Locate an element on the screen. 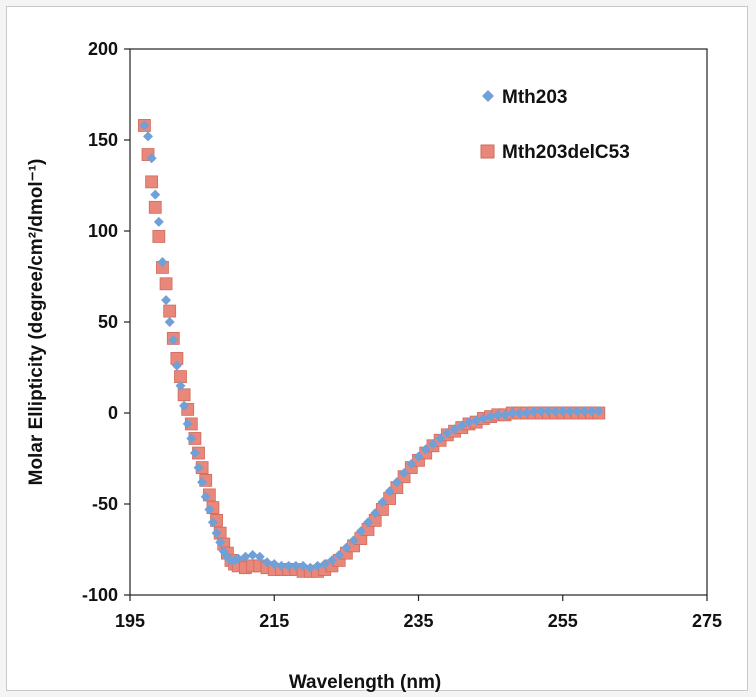  y-tick-label: 50 is located at coordinates (108, 322).